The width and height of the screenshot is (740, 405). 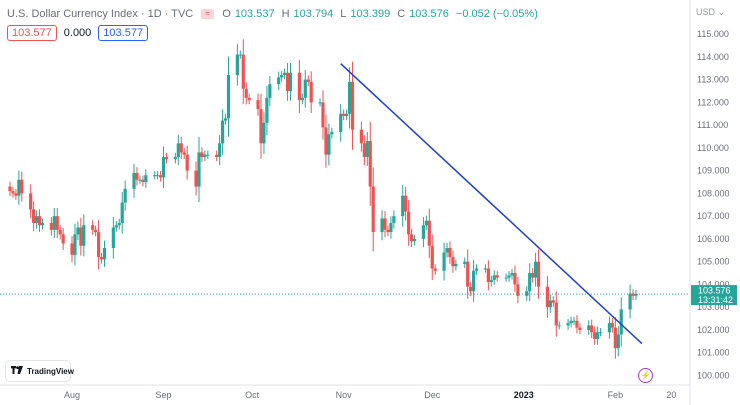 I want to click on currency-label: USD, so click(x=706, y=12).